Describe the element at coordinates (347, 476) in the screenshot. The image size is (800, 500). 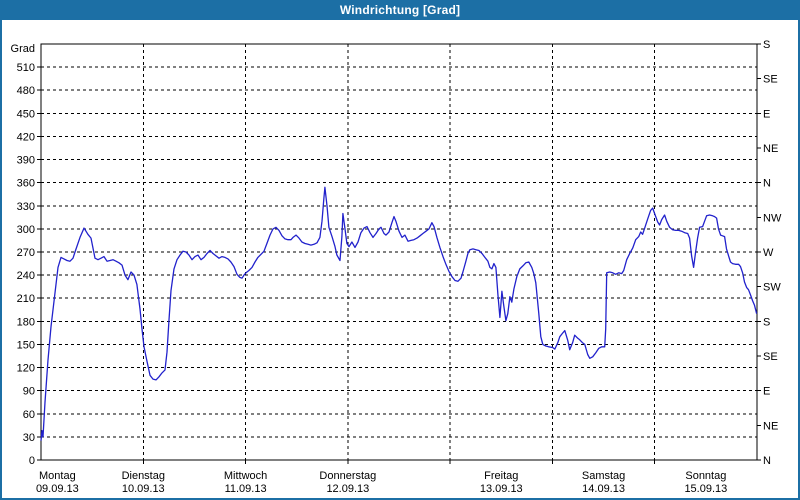
I see `day-label: Donnerstag` at that location.